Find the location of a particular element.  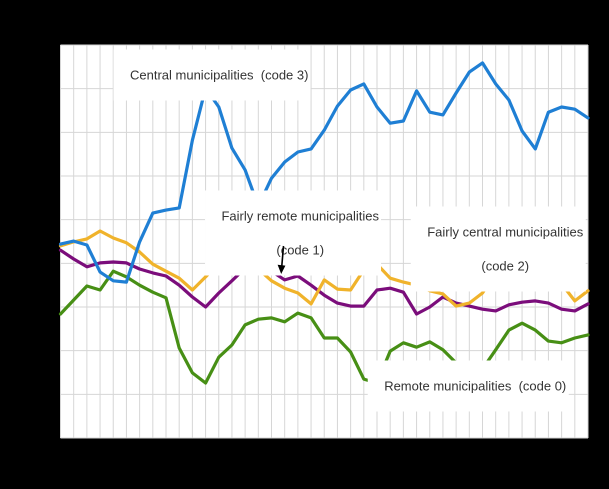

annotation-text: Fairly central municipalities is located at coordinates (505, 232).